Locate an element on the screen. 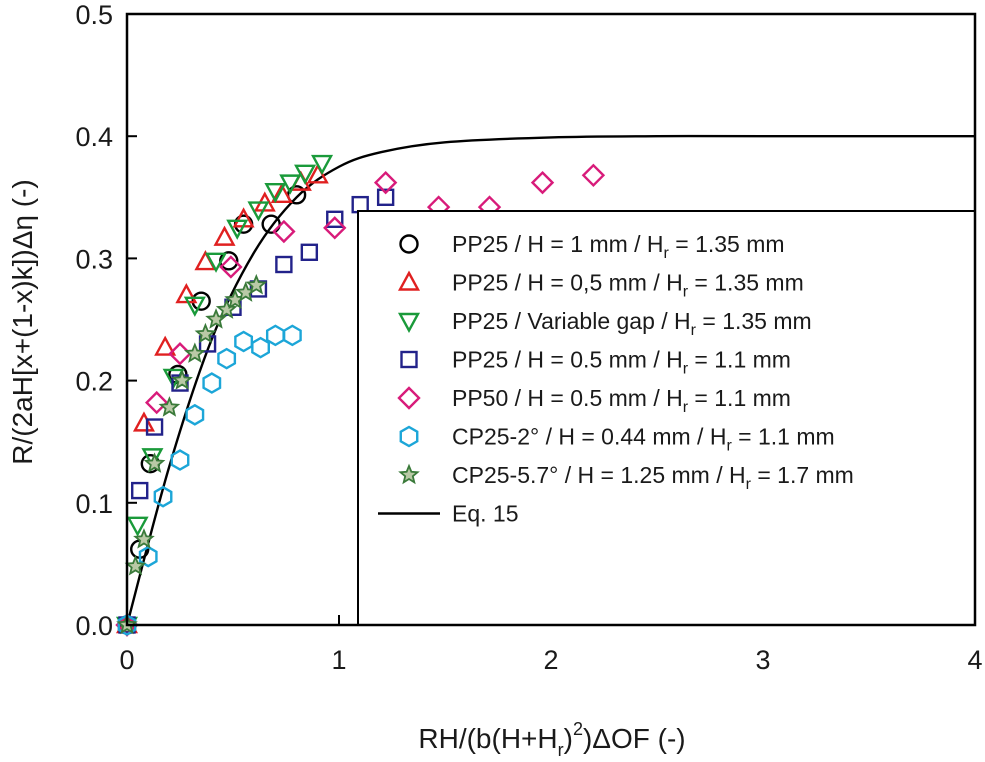 This screenshot has height=762, width=985. x-axis-label: RH/(b(H+Hr)2)ΔOF (-) is located at coordinates (551, 739).